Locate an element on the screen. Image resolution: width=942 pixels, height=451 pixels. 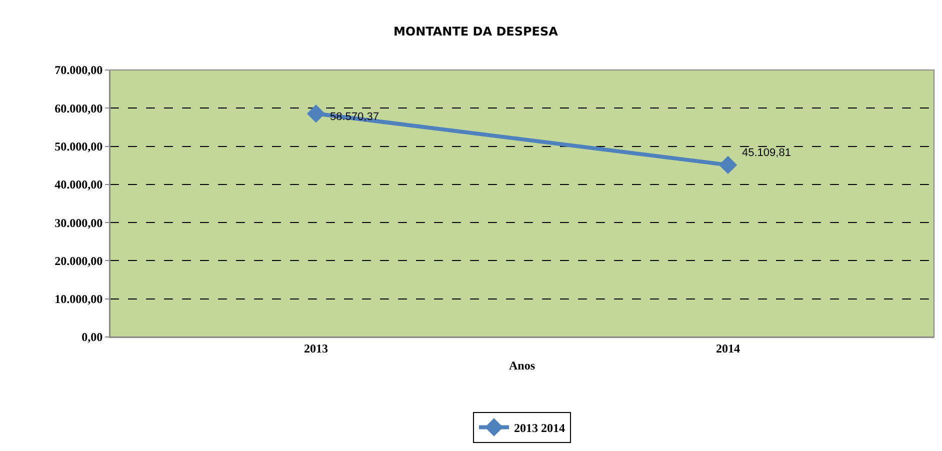
y-tick-label: 10.000,00 is located at coordinates (78, 299).